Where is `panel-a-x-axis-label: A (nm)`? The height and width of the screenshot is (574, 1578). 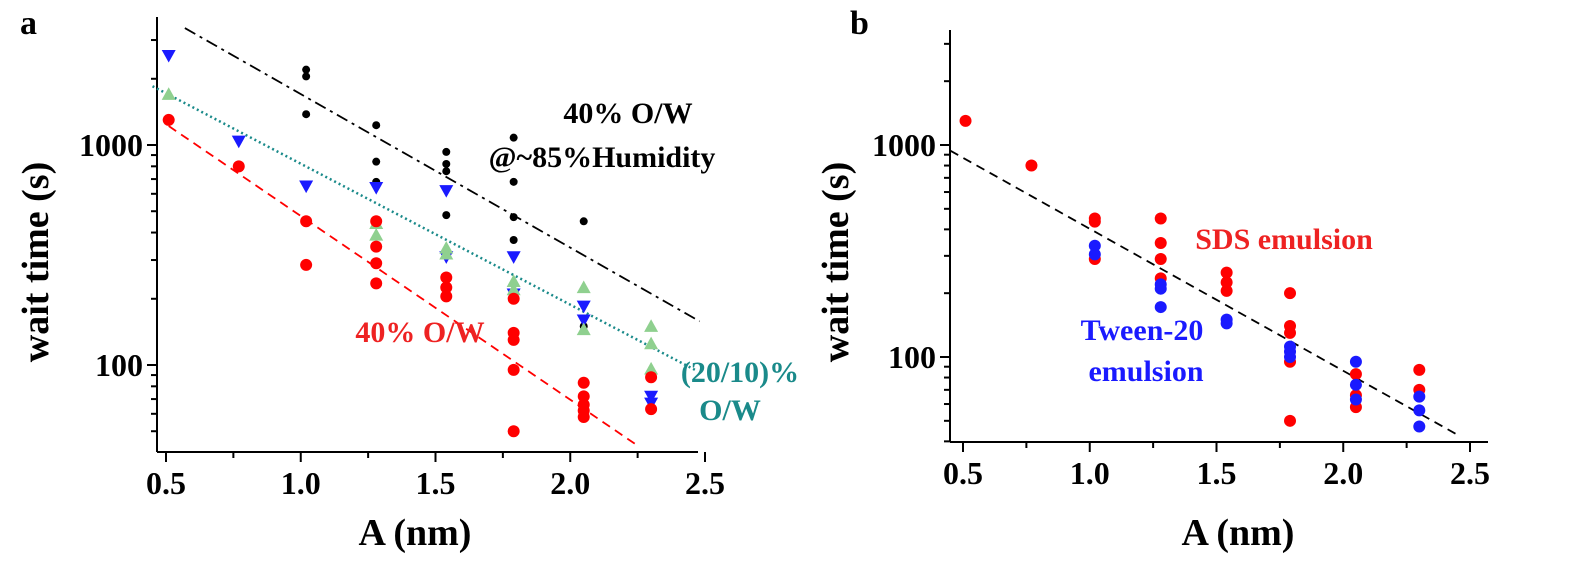 panel-a-x-axis-label: A (nm) is located at coordinates (415, 533).